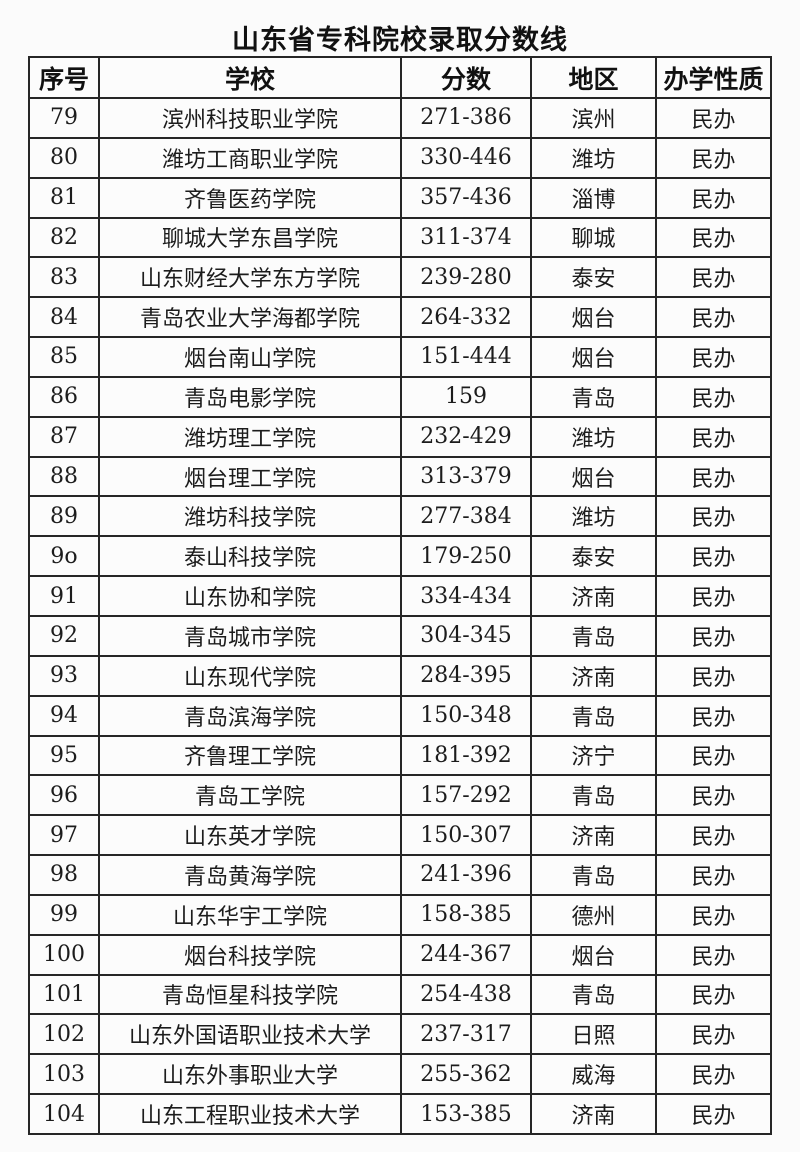 The width and height of the screenshot is (800, 1152). What do you see at coordinates (250, 197) in the screenshot?
I see `cell-school: 齐鲁医药学院` at bounding box center [250, 197].